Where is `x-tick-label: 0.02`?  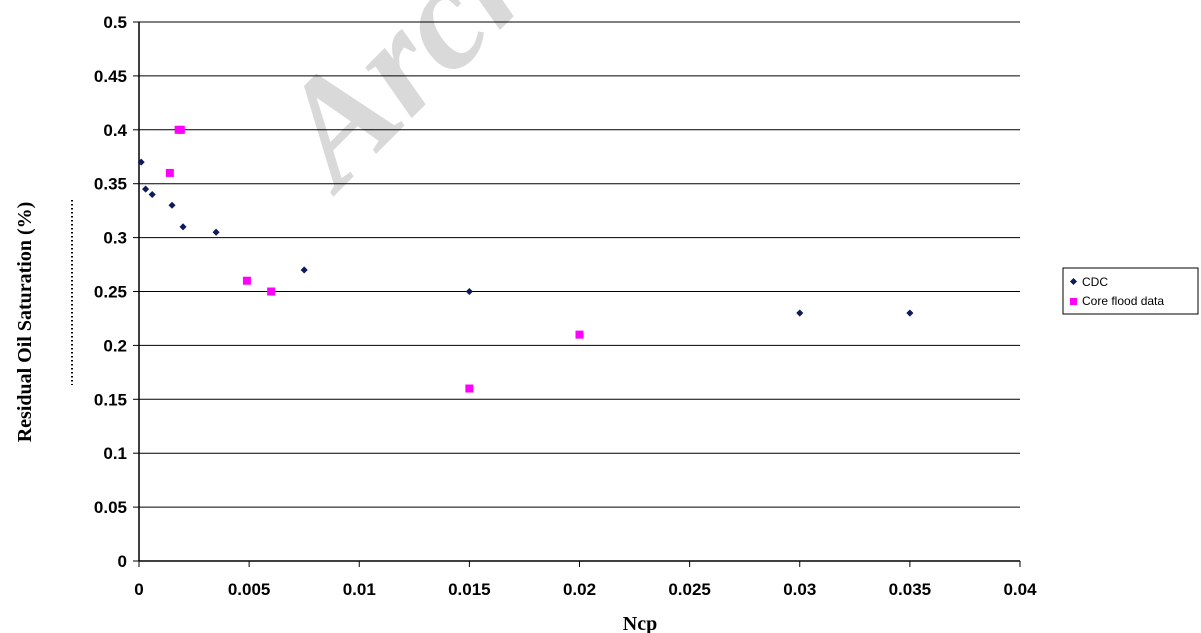
x-tick-label: 0.02 is located at coordinates (579, 589).